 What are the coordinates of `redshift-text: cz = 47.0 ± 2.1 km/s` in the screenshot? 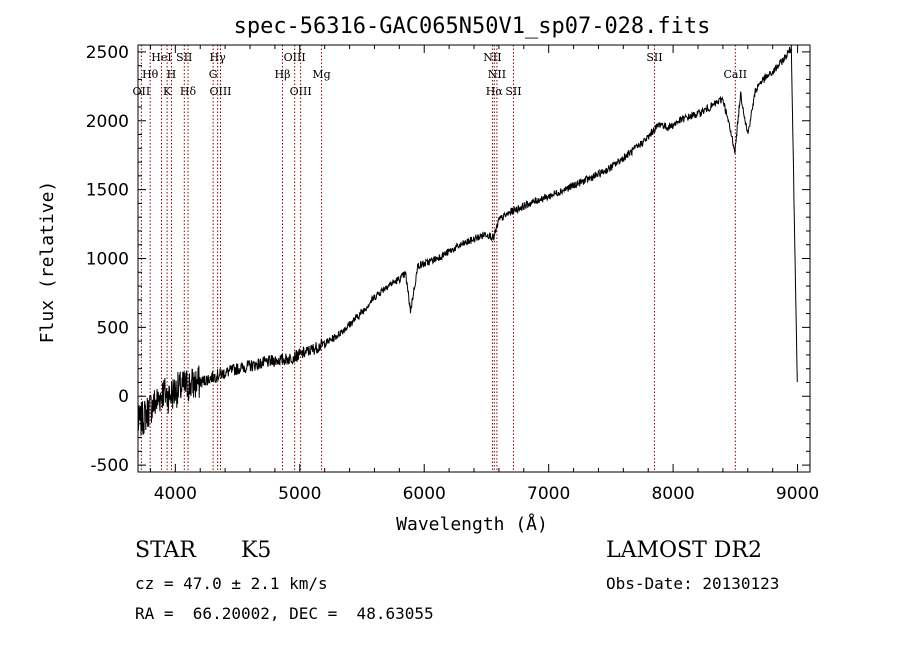 It's located at (231, 583).